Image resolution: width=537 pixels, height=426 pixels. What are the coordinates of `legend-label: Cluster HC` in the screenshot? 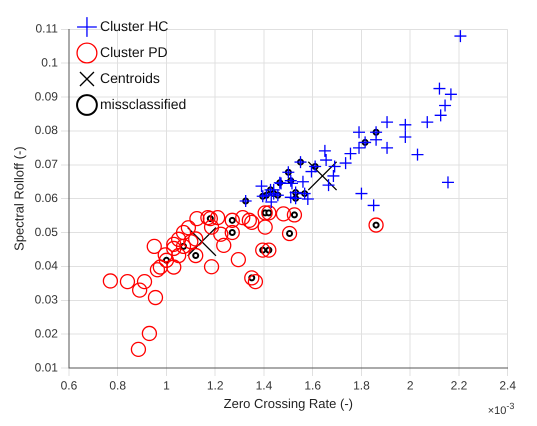 It's located at (134, 26).